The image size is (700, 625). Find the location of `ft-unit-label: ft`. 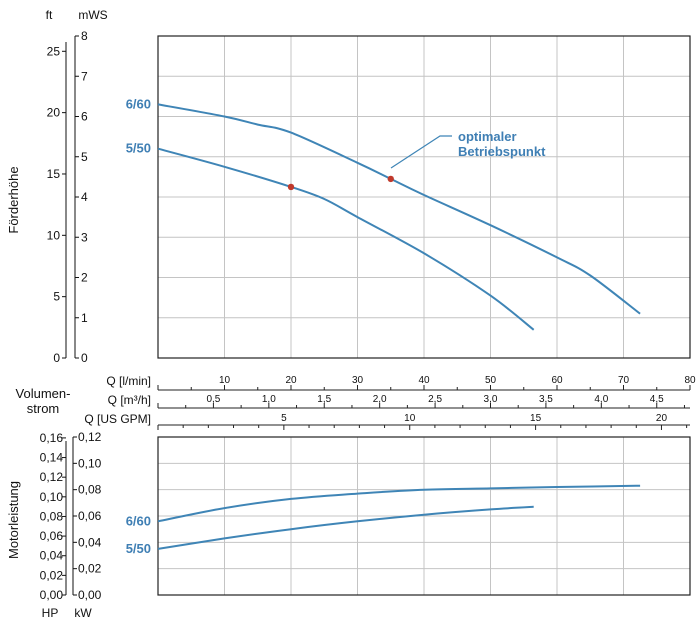

ft-unit-label: ft is located at coordinates (49, 15).